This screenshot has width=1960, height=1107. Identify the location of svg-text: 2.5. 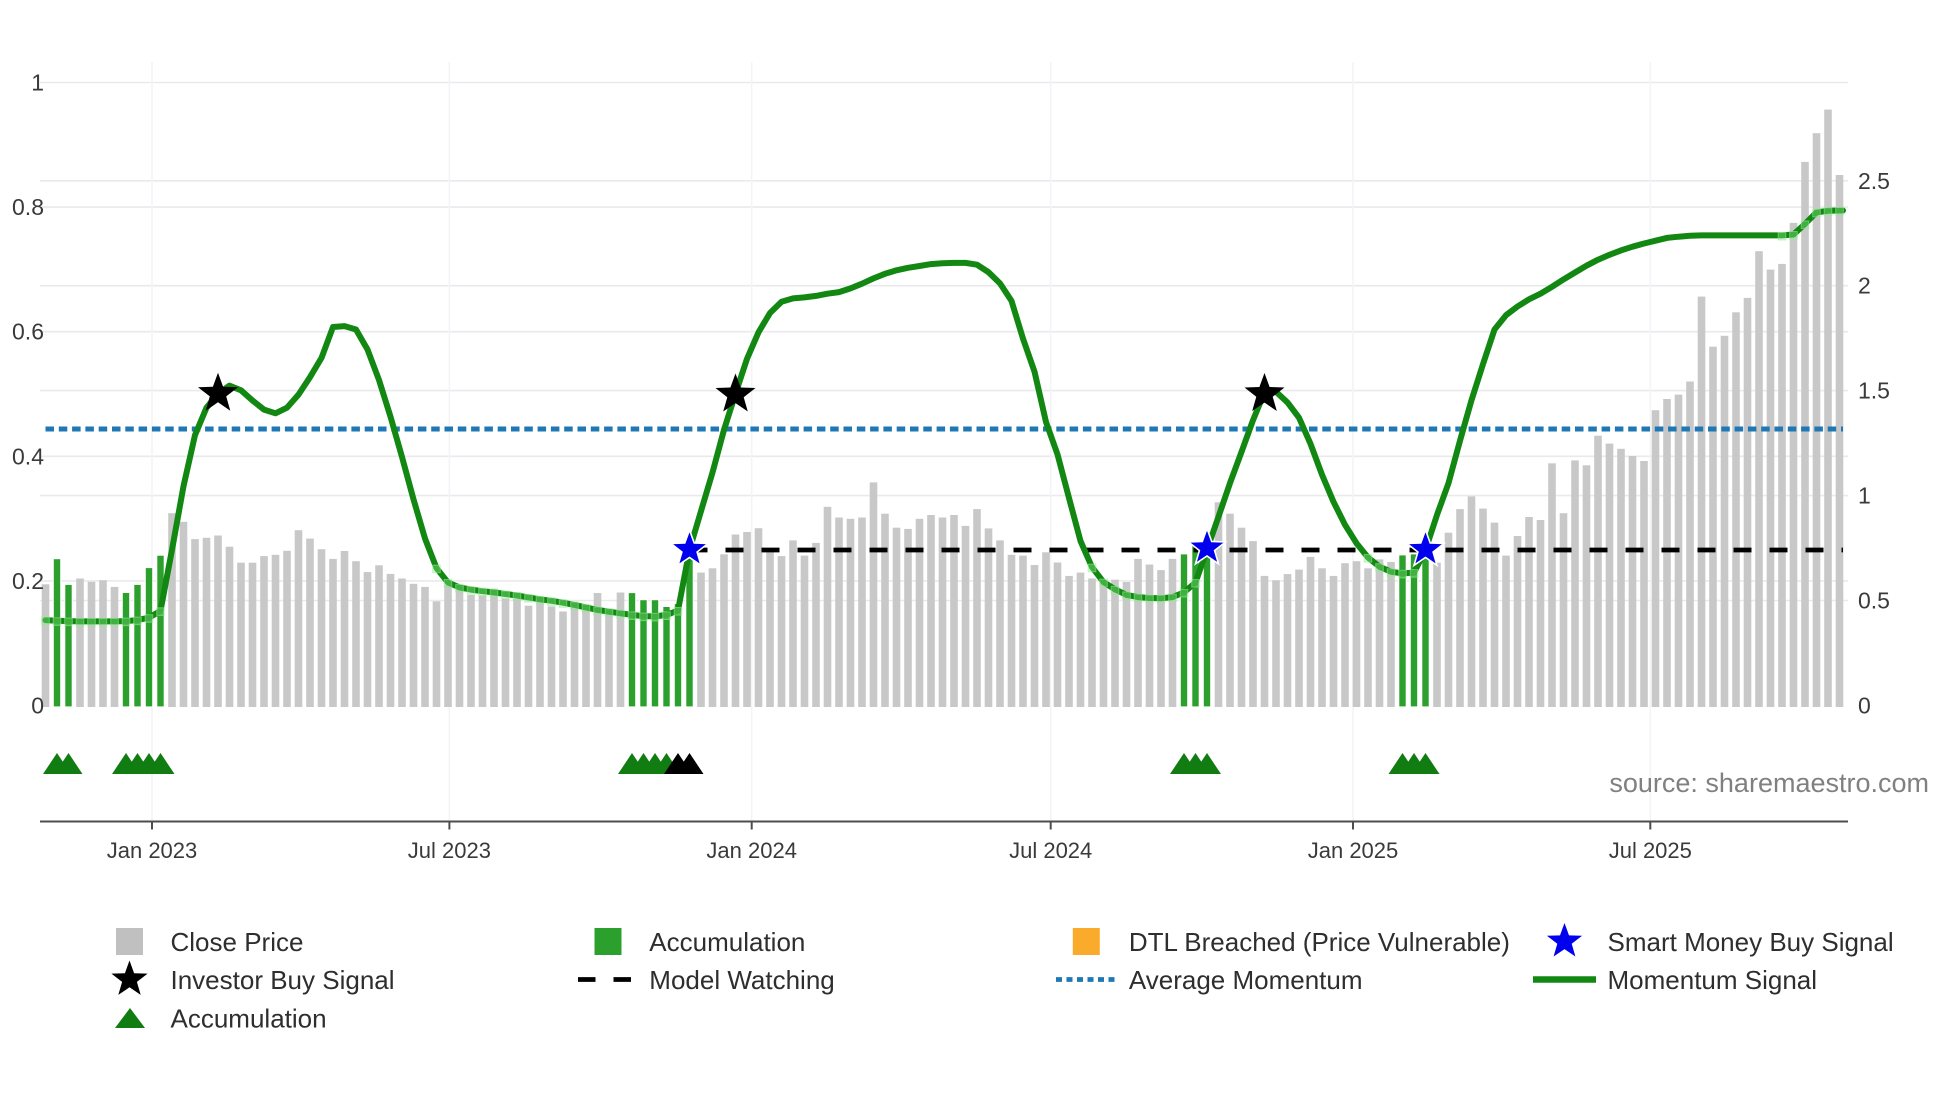
(1874, 181).